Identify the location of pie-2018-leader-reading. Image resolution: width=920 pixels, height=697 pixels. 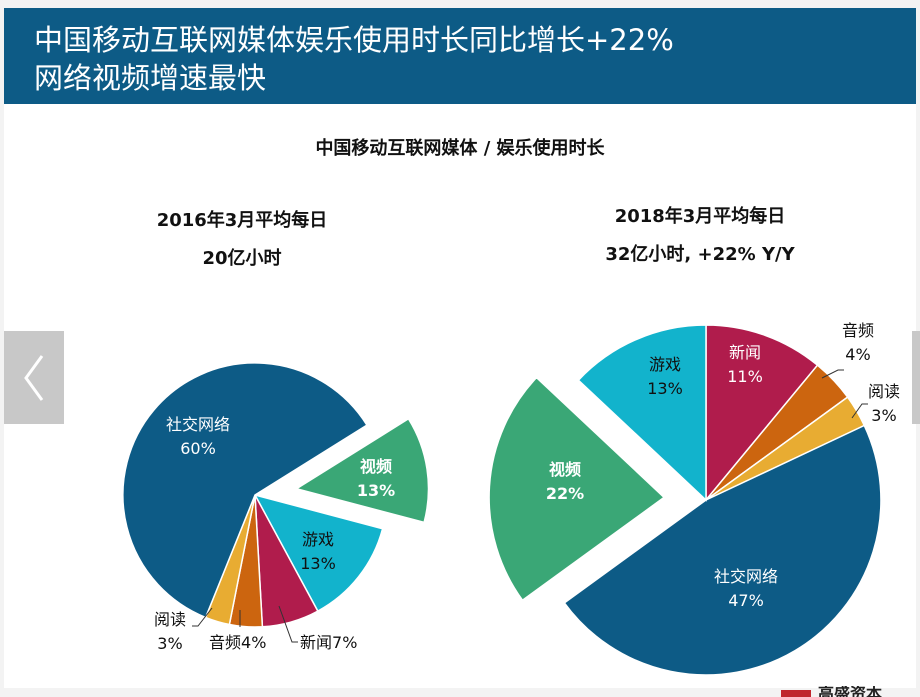
(859, 411).